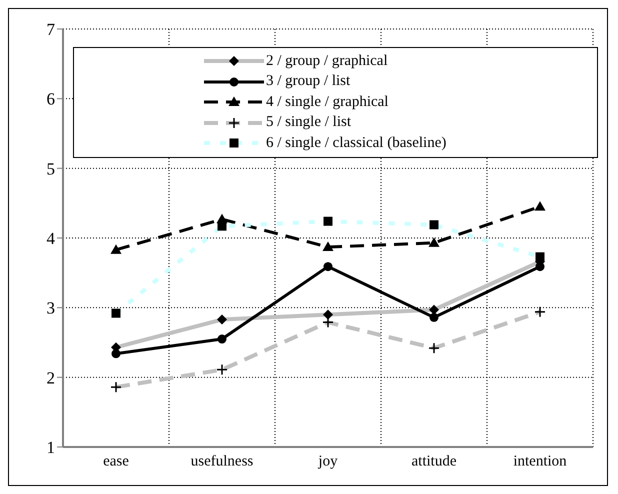 The width and height of the screenshot is (618, 494). What do you see at coordinates (116, 462) in the screenshot?
I see `x-tick-label: ease` at bounding box center [116, 462].